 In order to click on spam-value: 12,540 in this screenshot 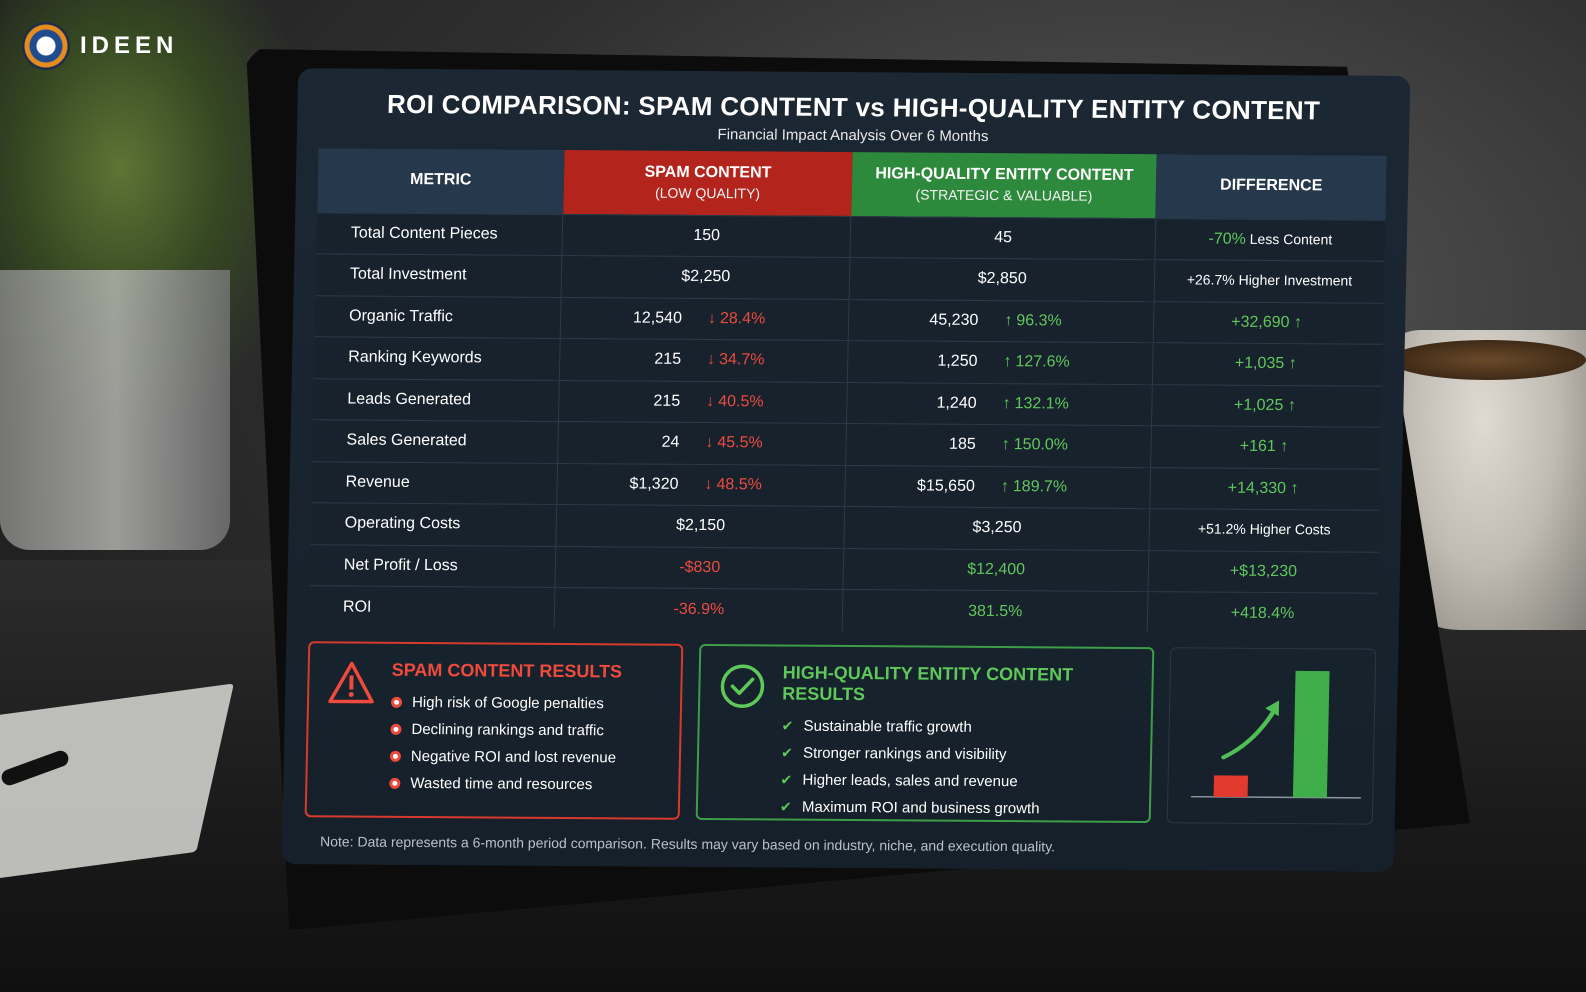, I will do `click(657, 318)`.